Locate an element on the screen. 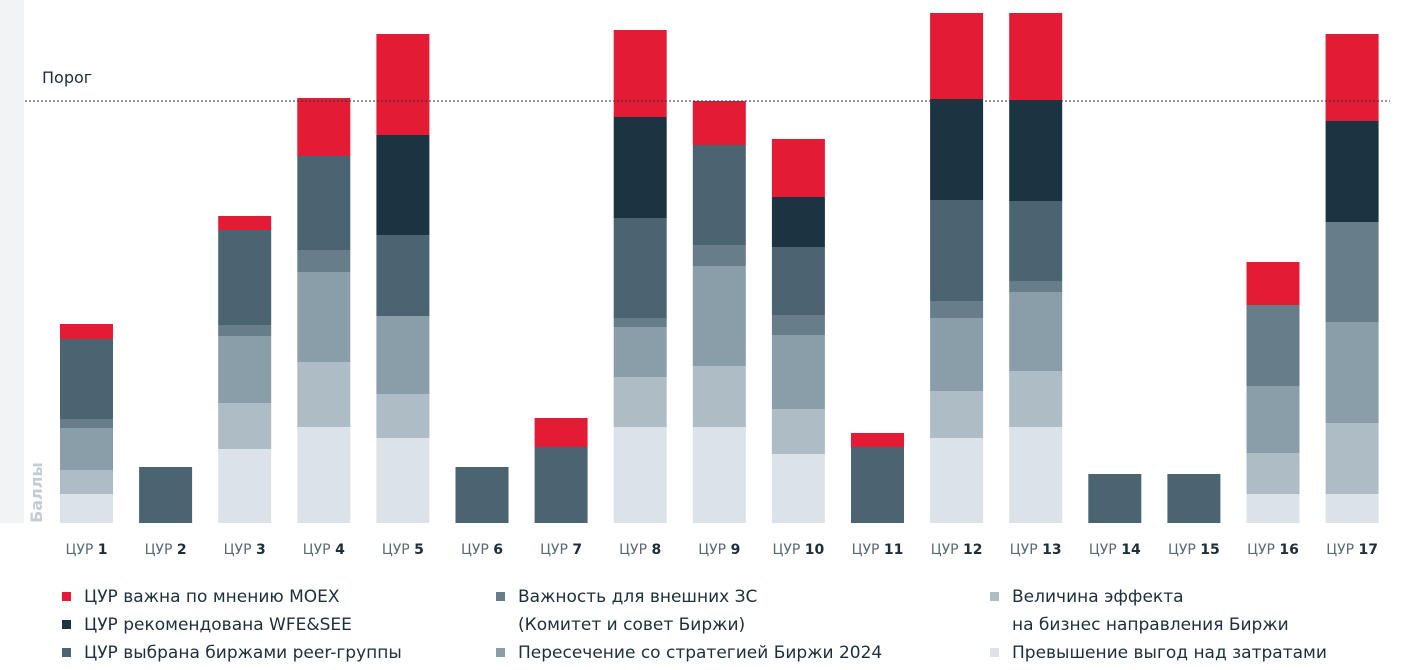  category-number: 12 is located at coordinates (972, 550).